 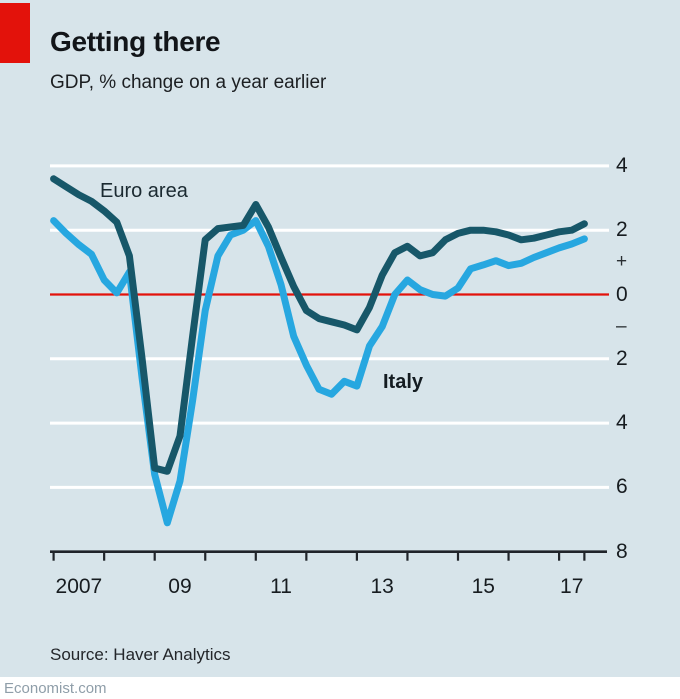 I want to click on x-axis-label: 15, so click(x=483, y=586).